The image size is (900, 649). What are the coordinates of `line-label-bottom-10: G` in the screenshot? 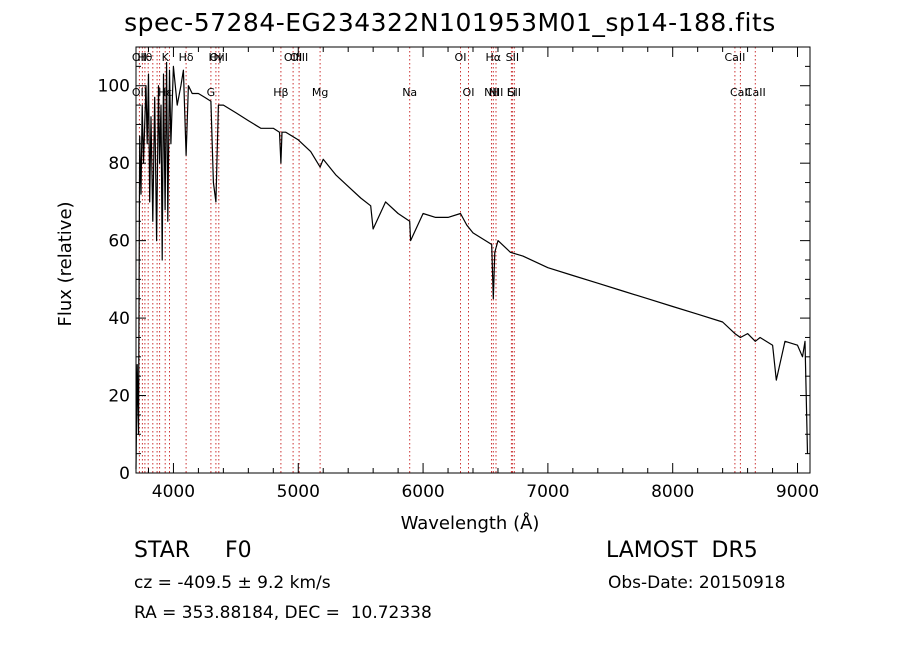 It's located at (211, 92).